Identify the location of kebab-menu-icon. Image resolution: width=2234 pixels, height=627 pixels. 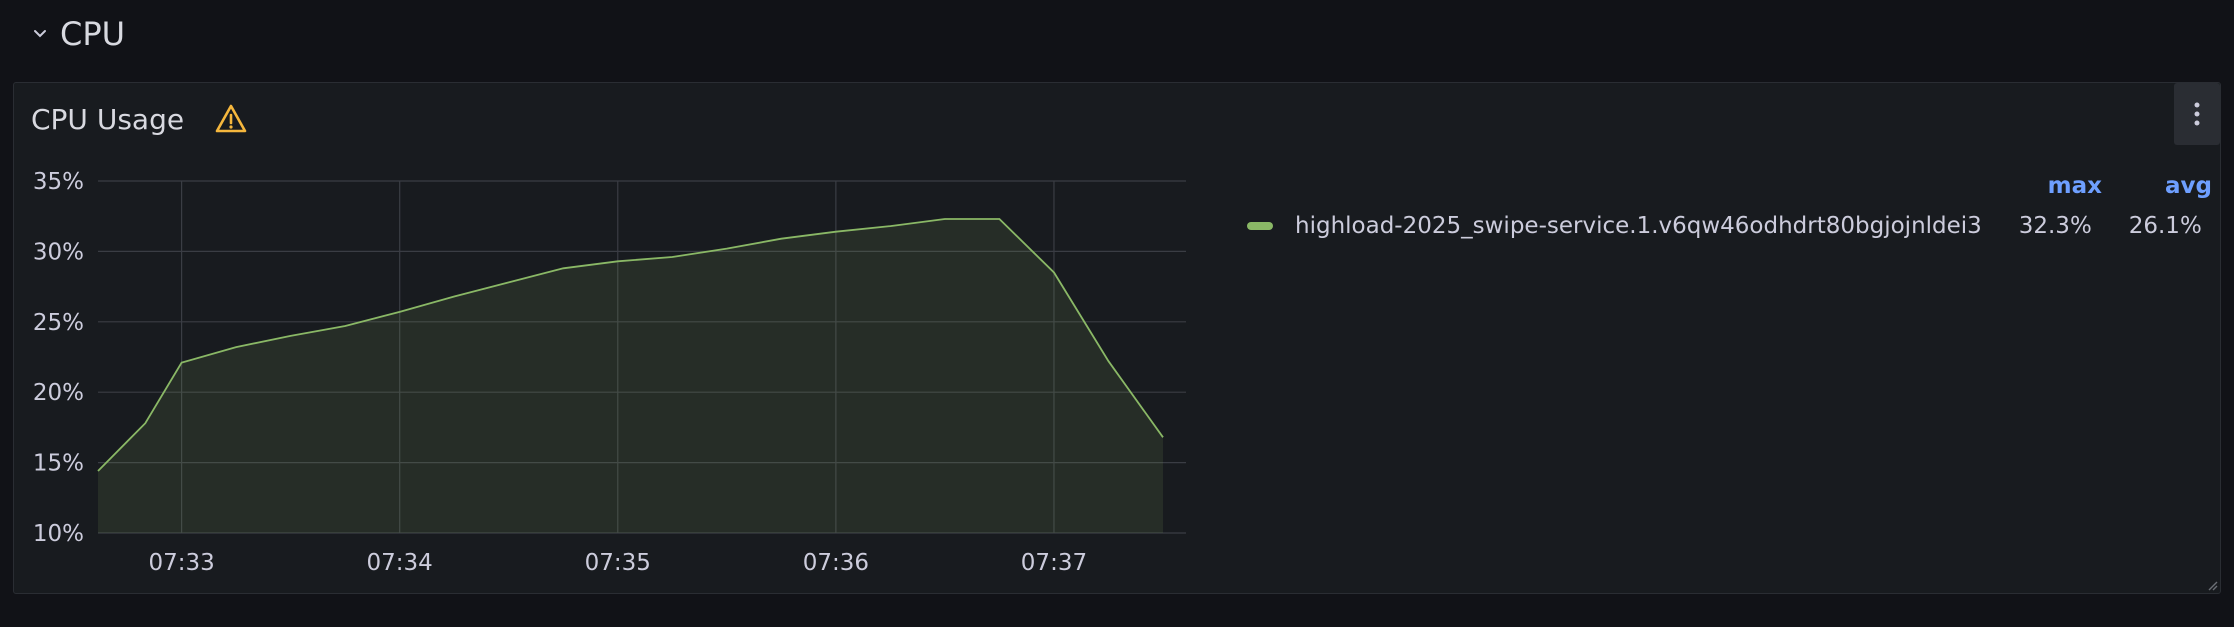
(2197, 114).